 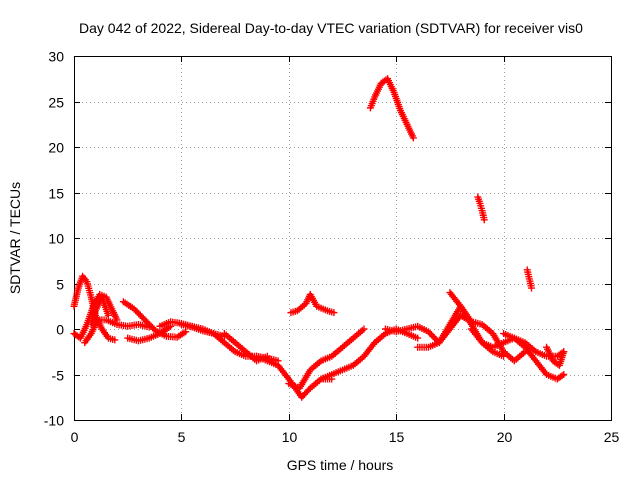 I want to click on y-tick-label: 30, so click(x=56, y=57).